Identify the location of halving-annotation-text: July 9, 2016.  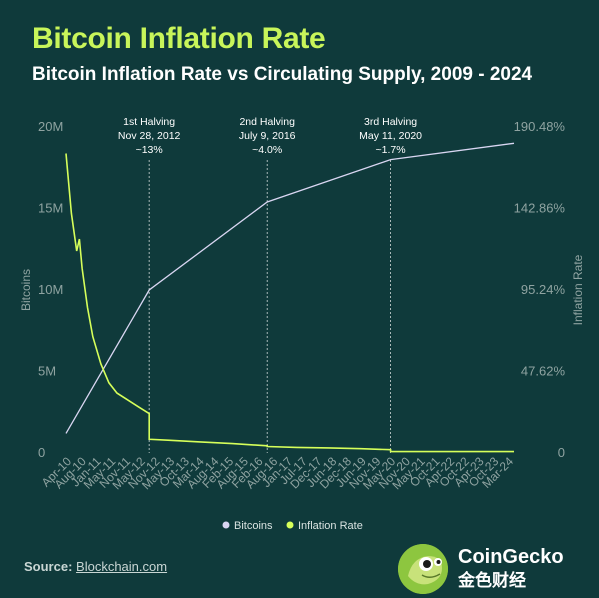
(267, 136).